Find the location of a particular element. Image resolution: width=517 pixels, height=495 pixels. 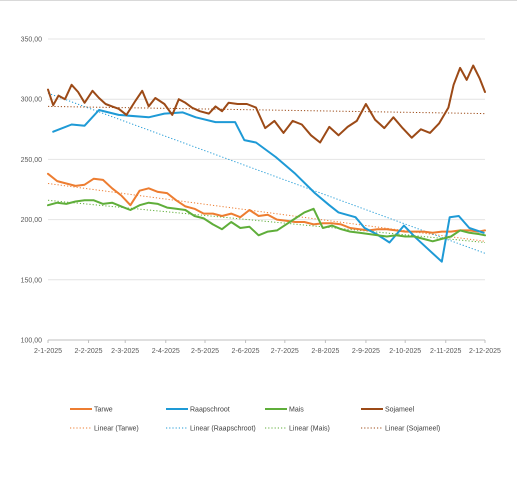

y-tick-label: 250,00 is located at coordinates (32, 160).